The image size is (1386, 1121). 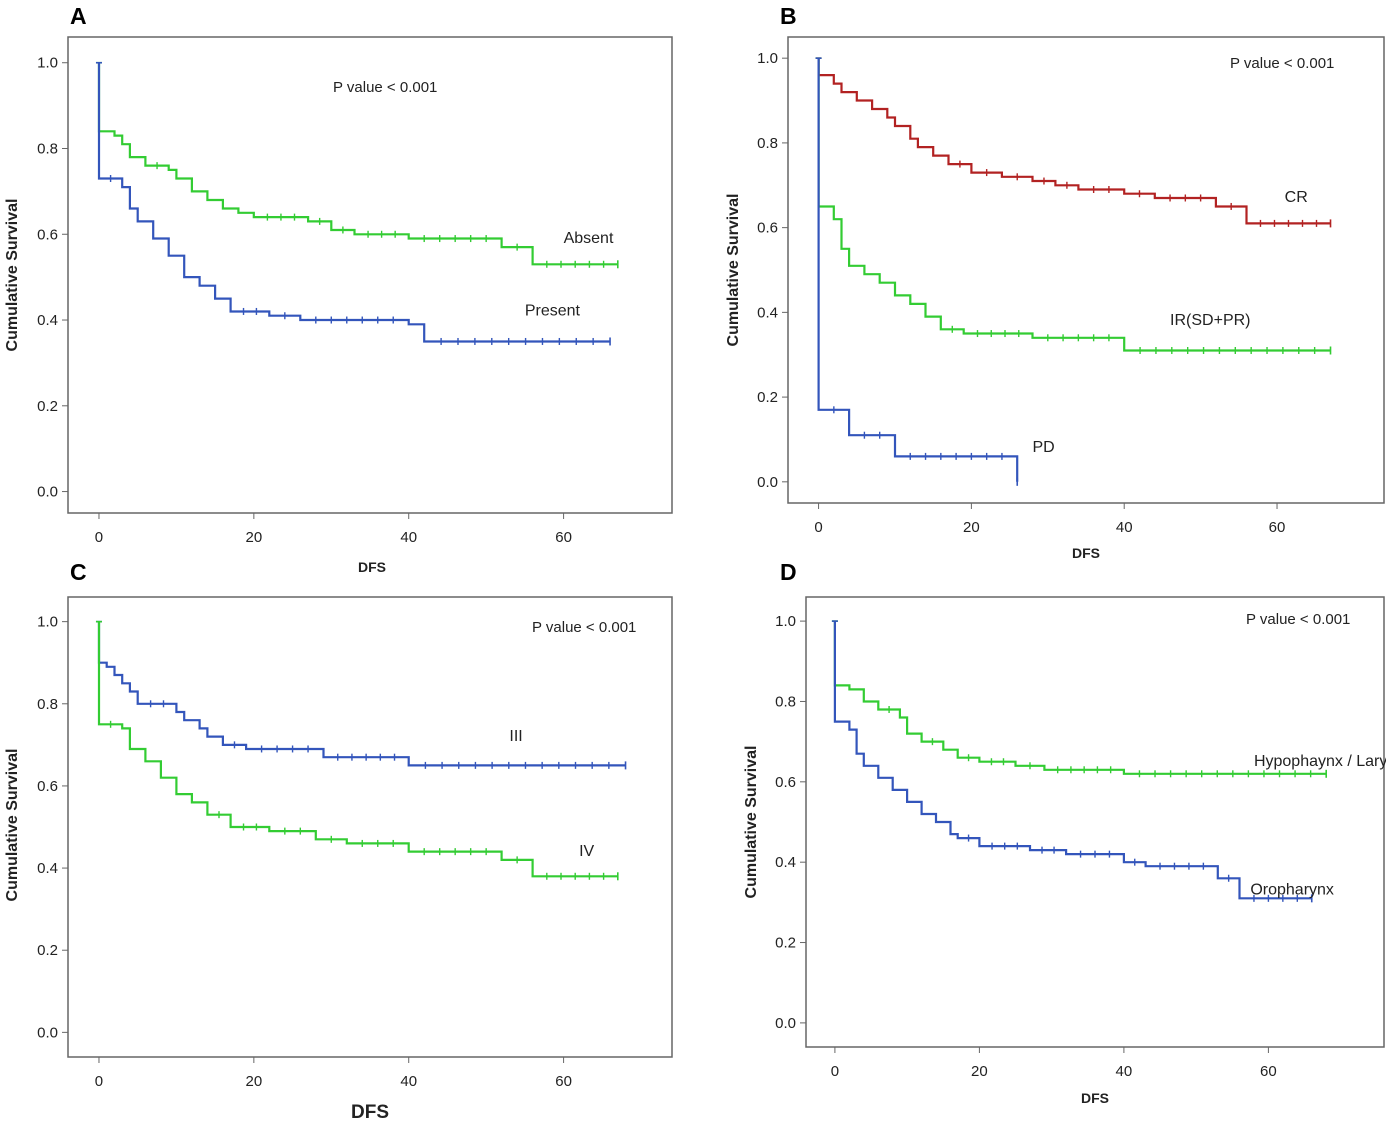 What do you see at coordinates (1298, 619) in the screenshot?
I see `p-value-annotation-d: P value < 0.001` at bounding box center [1298, 619].